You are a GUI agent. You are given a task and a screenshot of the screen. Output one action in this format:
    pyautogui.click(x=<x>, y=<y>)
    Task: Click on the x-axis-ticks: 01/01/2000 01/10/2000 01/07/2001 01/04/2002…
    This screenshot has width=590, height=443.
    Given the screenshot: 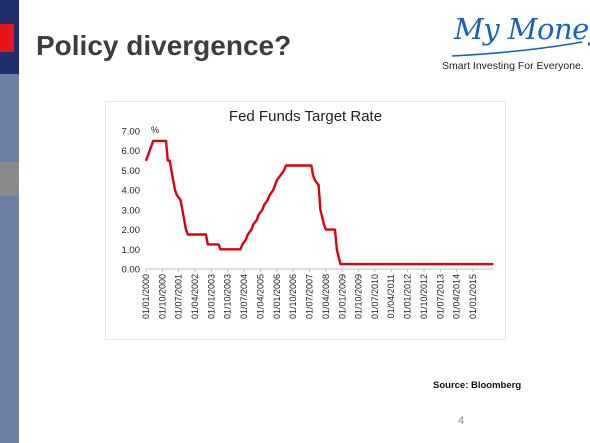 What is the action you would take?
    pyautogui.click(x=309, y=294)
    